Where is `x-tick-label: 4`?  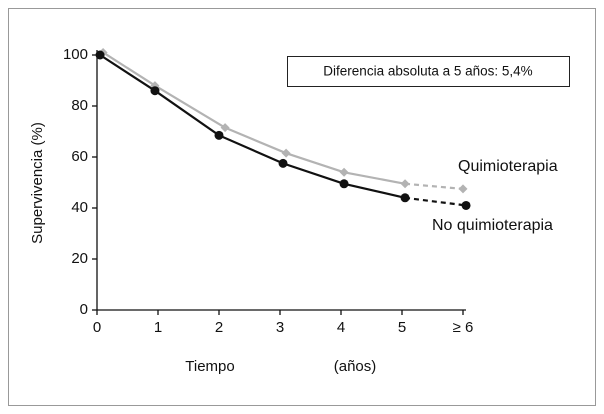
x-tick-label: 4 is located at coordinates (341, 327).